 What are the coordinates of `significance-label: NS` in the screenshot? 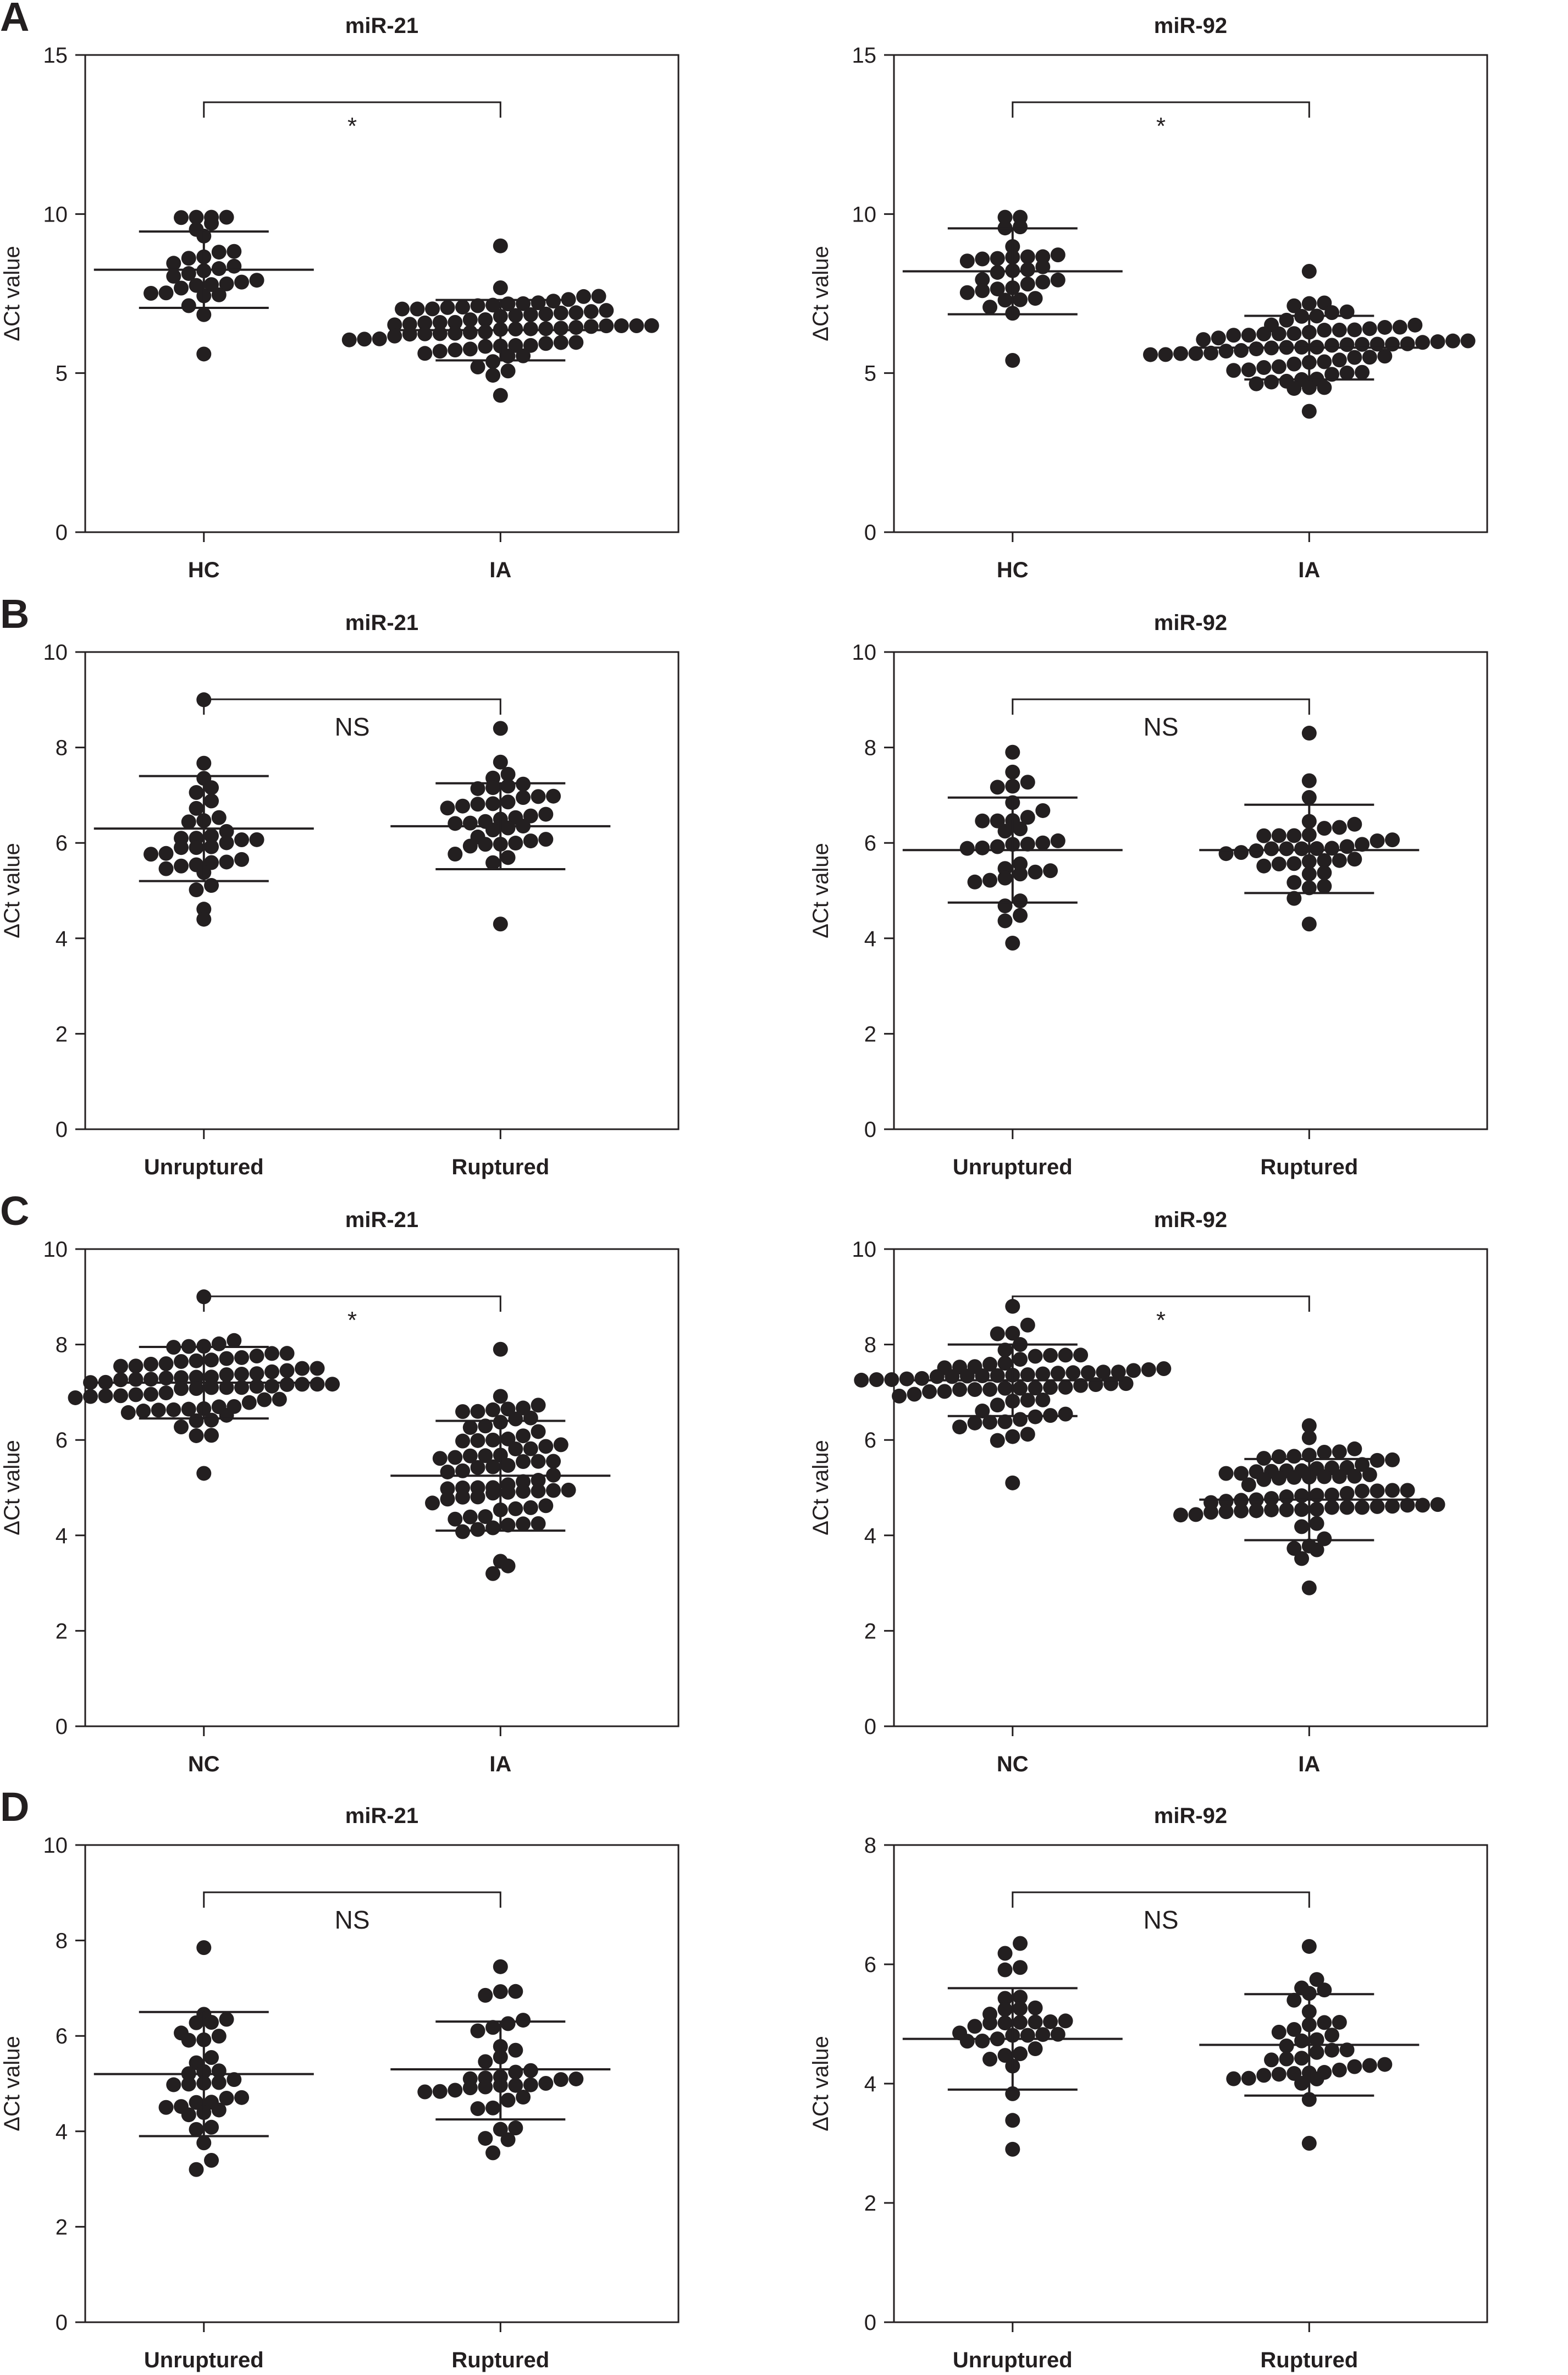 It's located at (1161, 726).